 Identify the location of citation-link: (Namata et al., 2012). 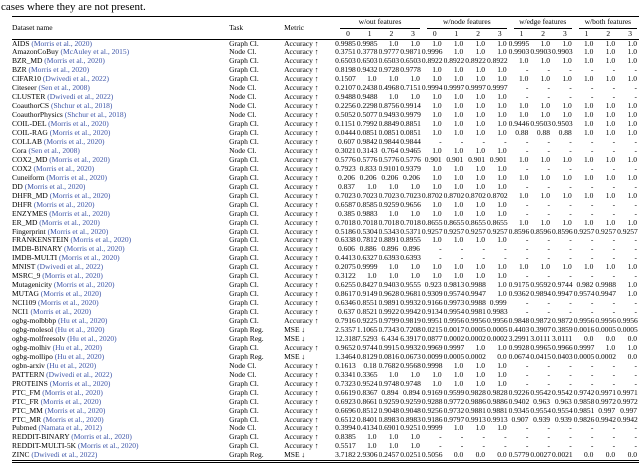
(70, 428).